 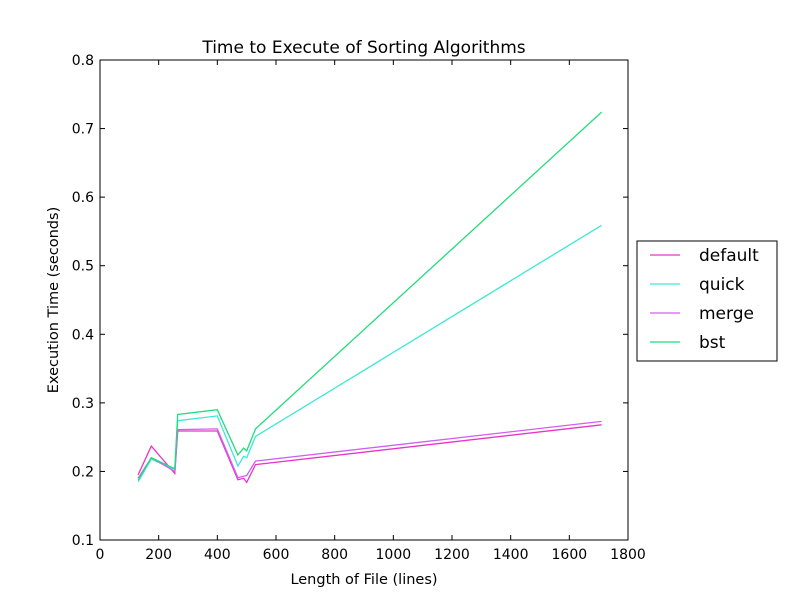 I want to click on chart-title: Time to Execute of Sorting Algorithms, so click(x=363, y=48).